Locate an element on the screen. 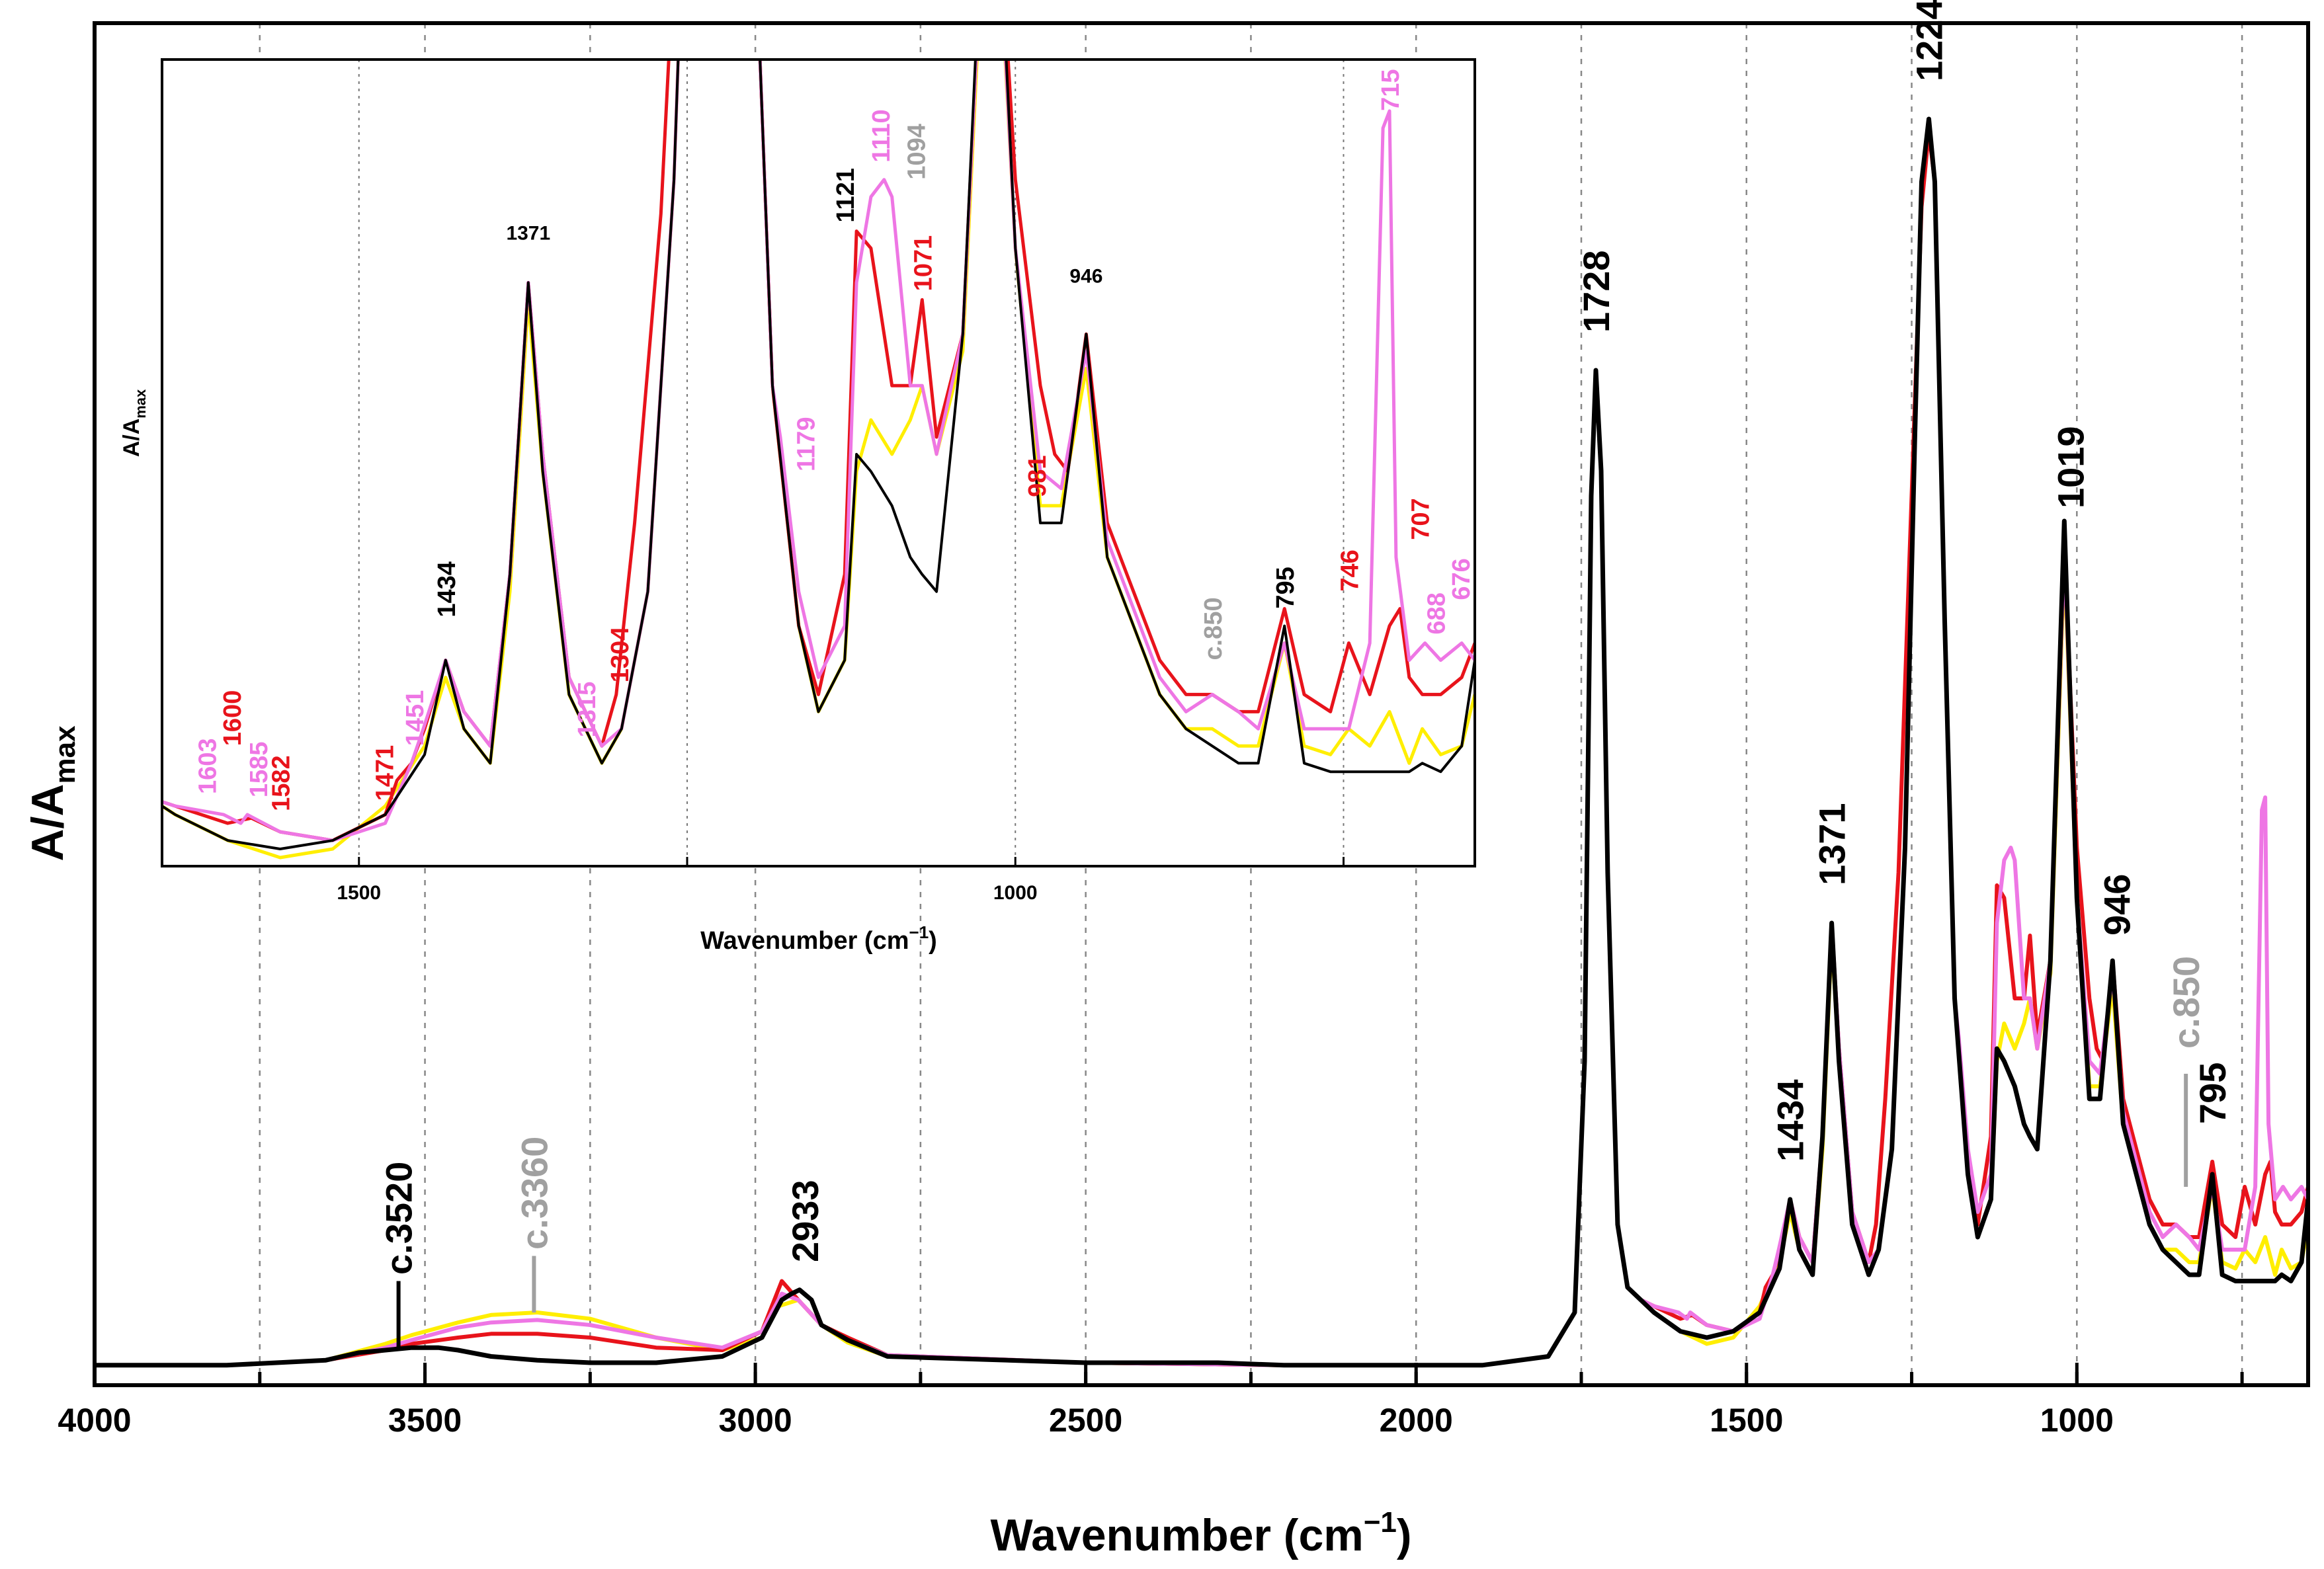 This screenshot has height=1569, width=2324. inset-peak-label: 1121 is located at coordinates (846, 195).